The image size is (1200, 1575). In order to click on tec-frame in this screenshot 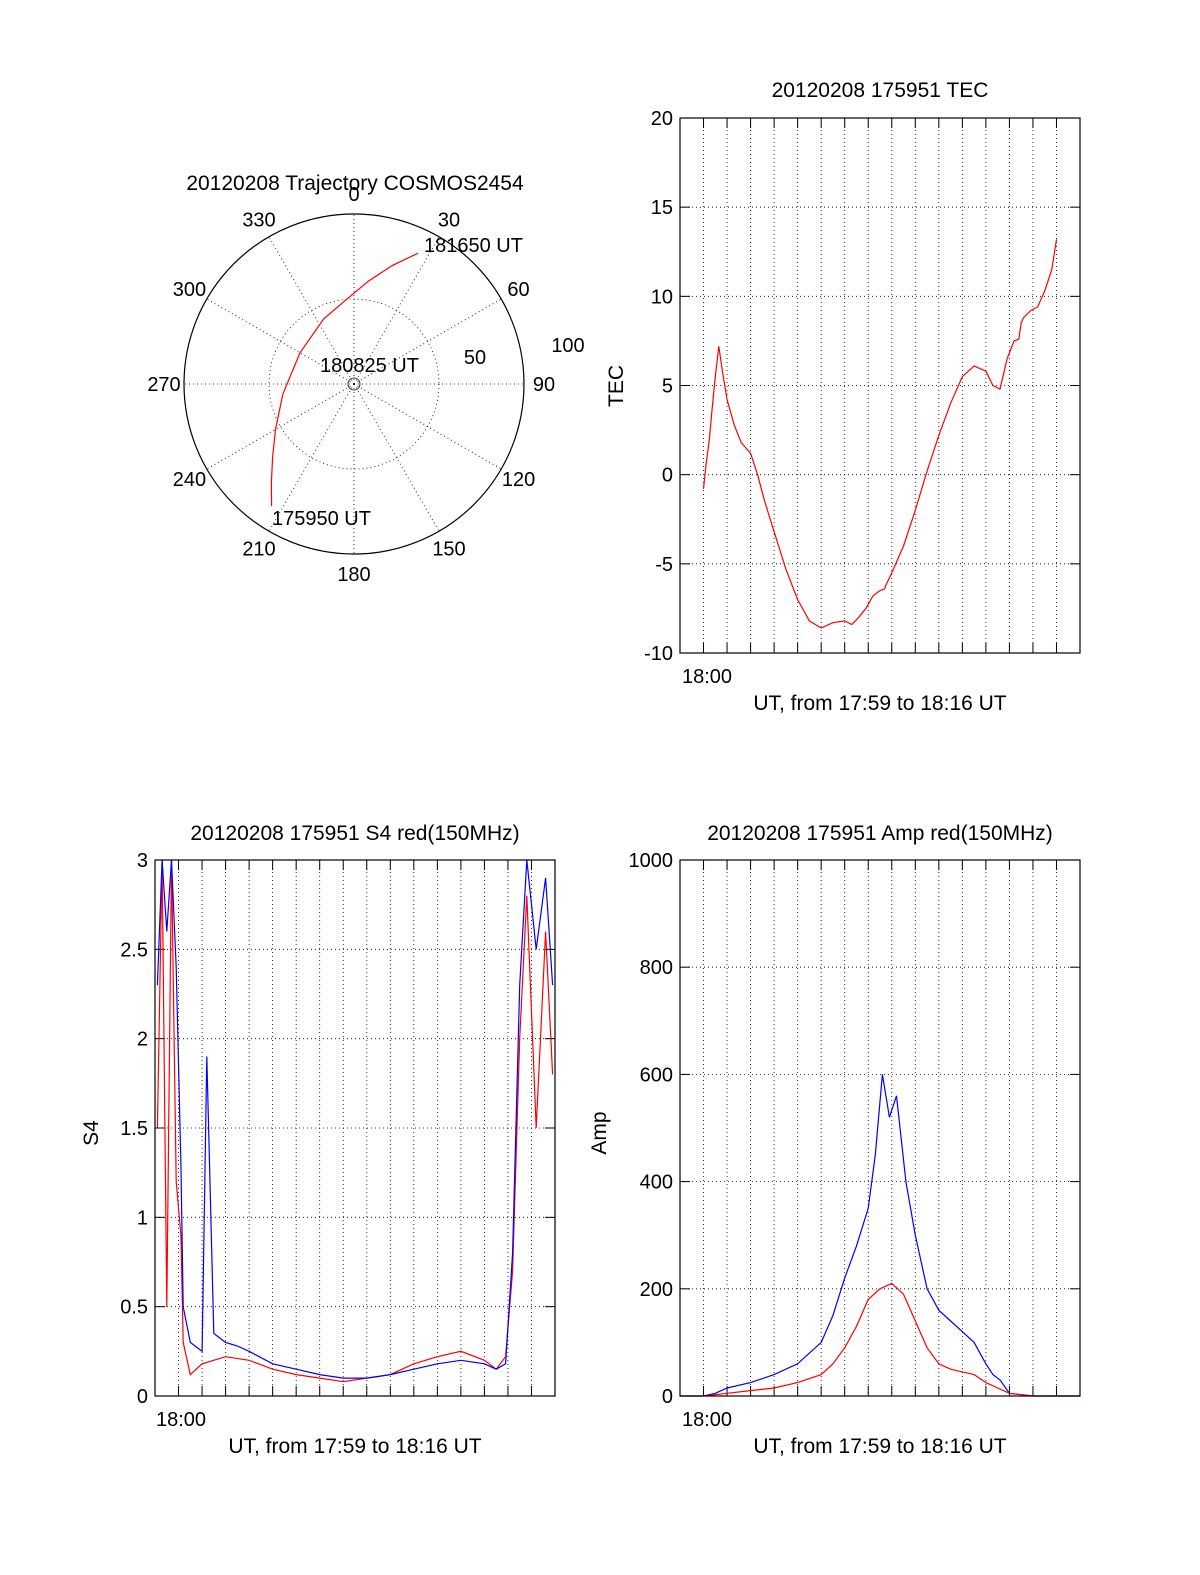, I will do `click(880, 385)`.